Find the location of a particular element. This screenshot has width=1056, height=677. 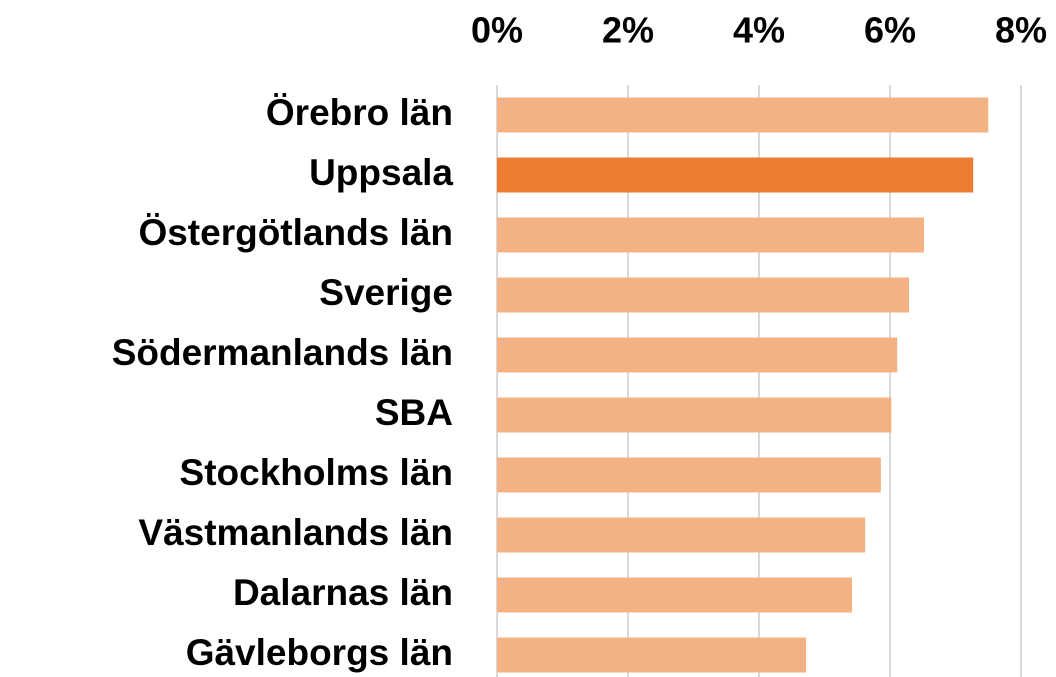

x-tick-label: 0% is located at coordinates (497, 30).